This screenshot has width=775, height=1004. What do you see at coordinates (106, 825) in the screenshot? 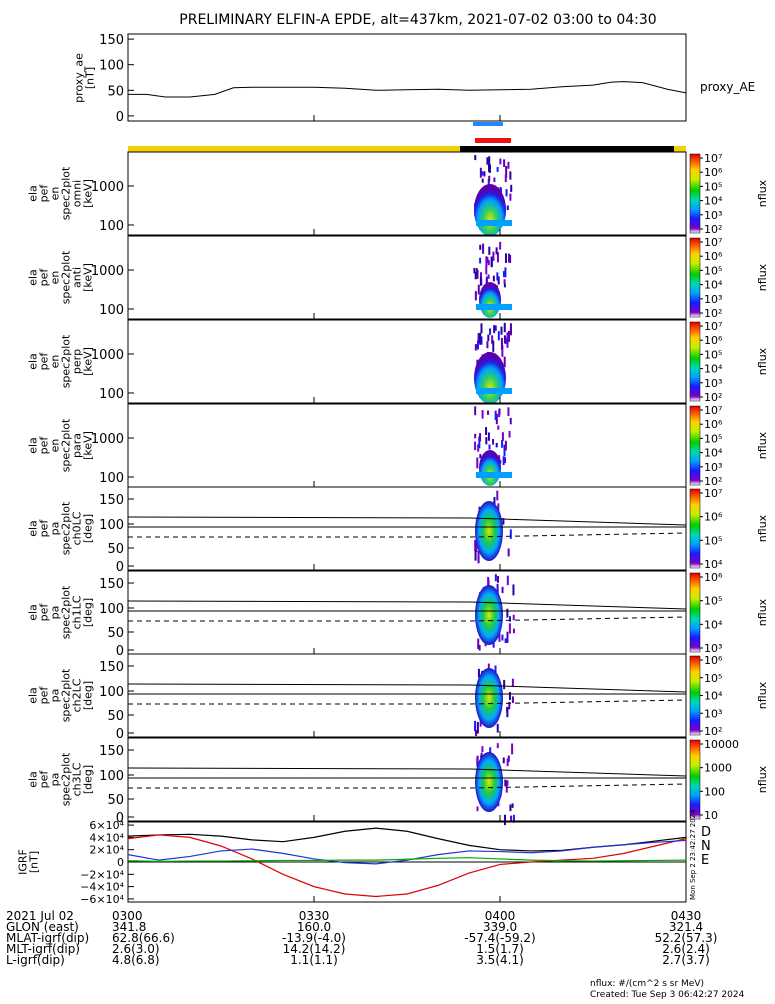
I see `igrf-ytick-label: 6×10⁴` at bounding box center [106, 825].